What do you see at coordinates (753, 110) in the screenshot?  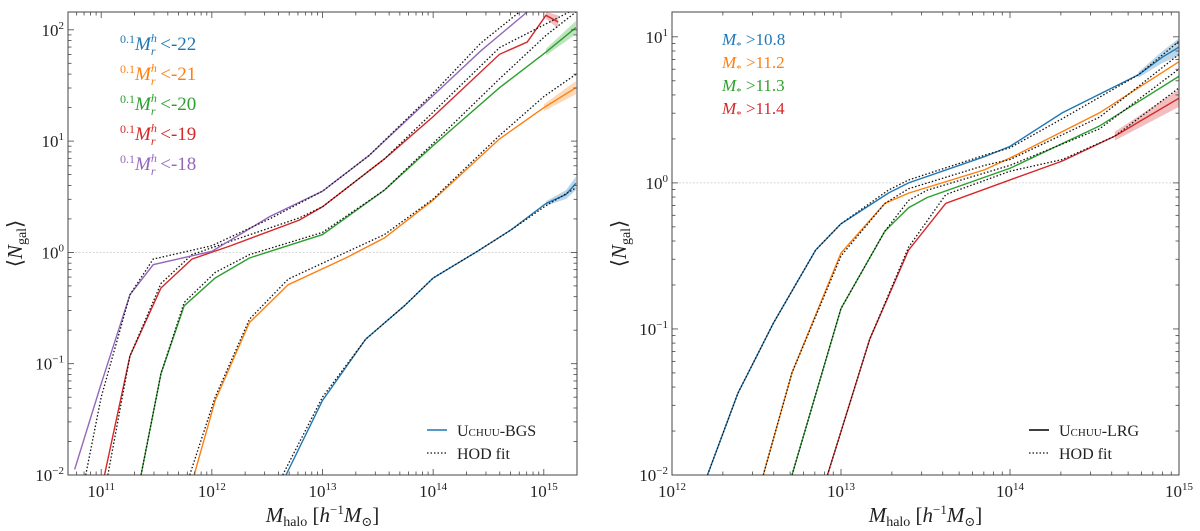 I see `legend-entry-M*>11.4: M* >11.4` at bounding box center [753, 110].